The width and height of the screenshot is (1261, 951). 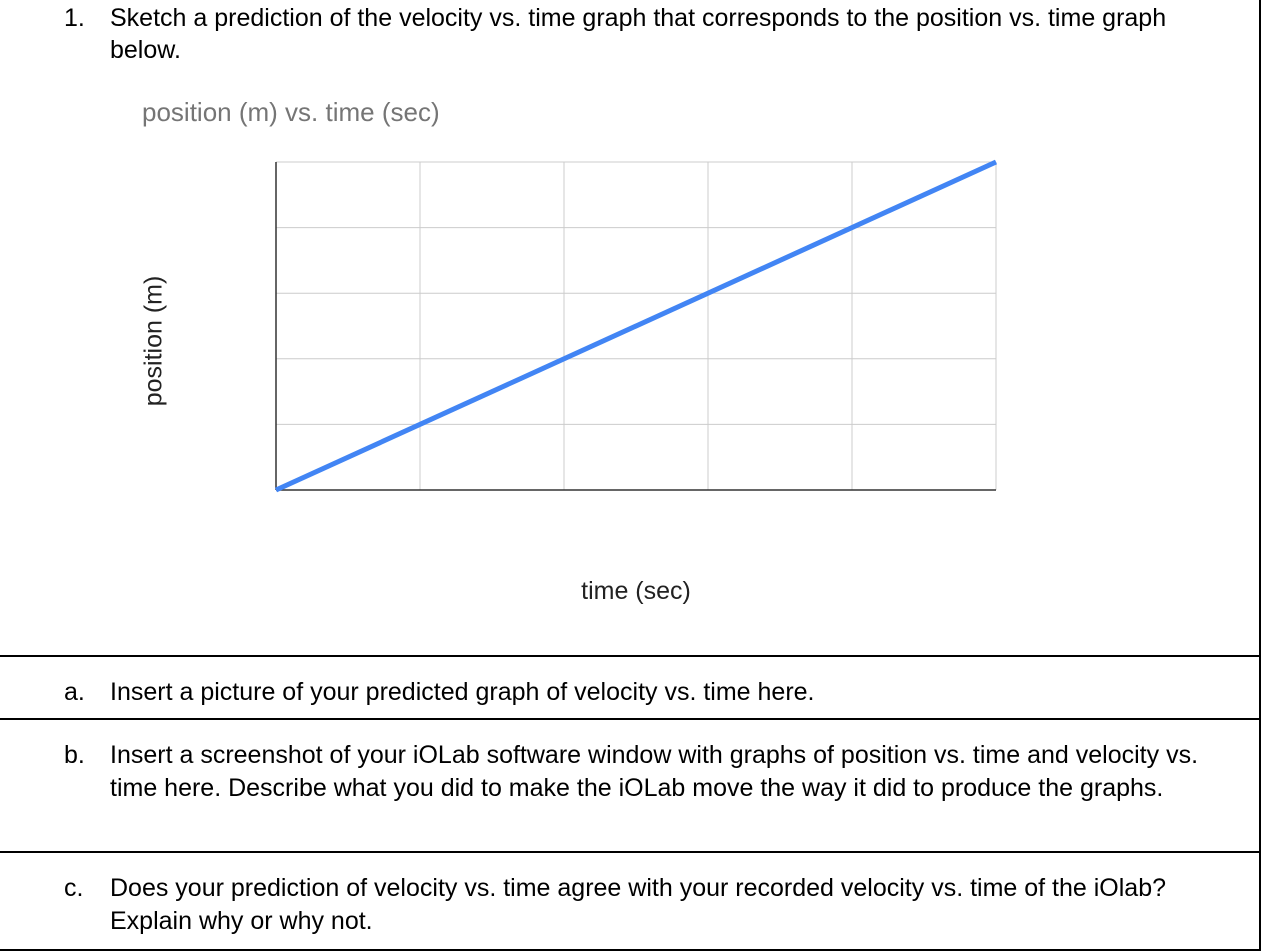 What do you see at coordinates (74, 18) in the screenshot?
I see `question-number: 1.` at bounding box center [74, 18].